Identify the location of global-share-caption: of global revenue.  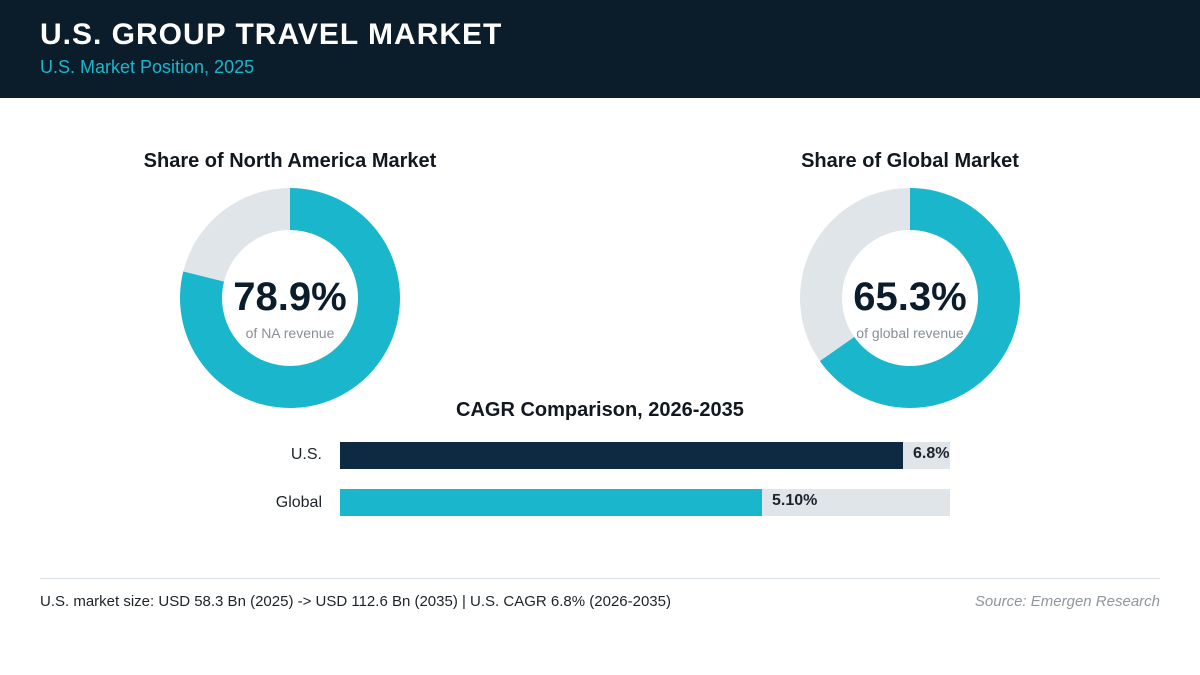
(910, 333).